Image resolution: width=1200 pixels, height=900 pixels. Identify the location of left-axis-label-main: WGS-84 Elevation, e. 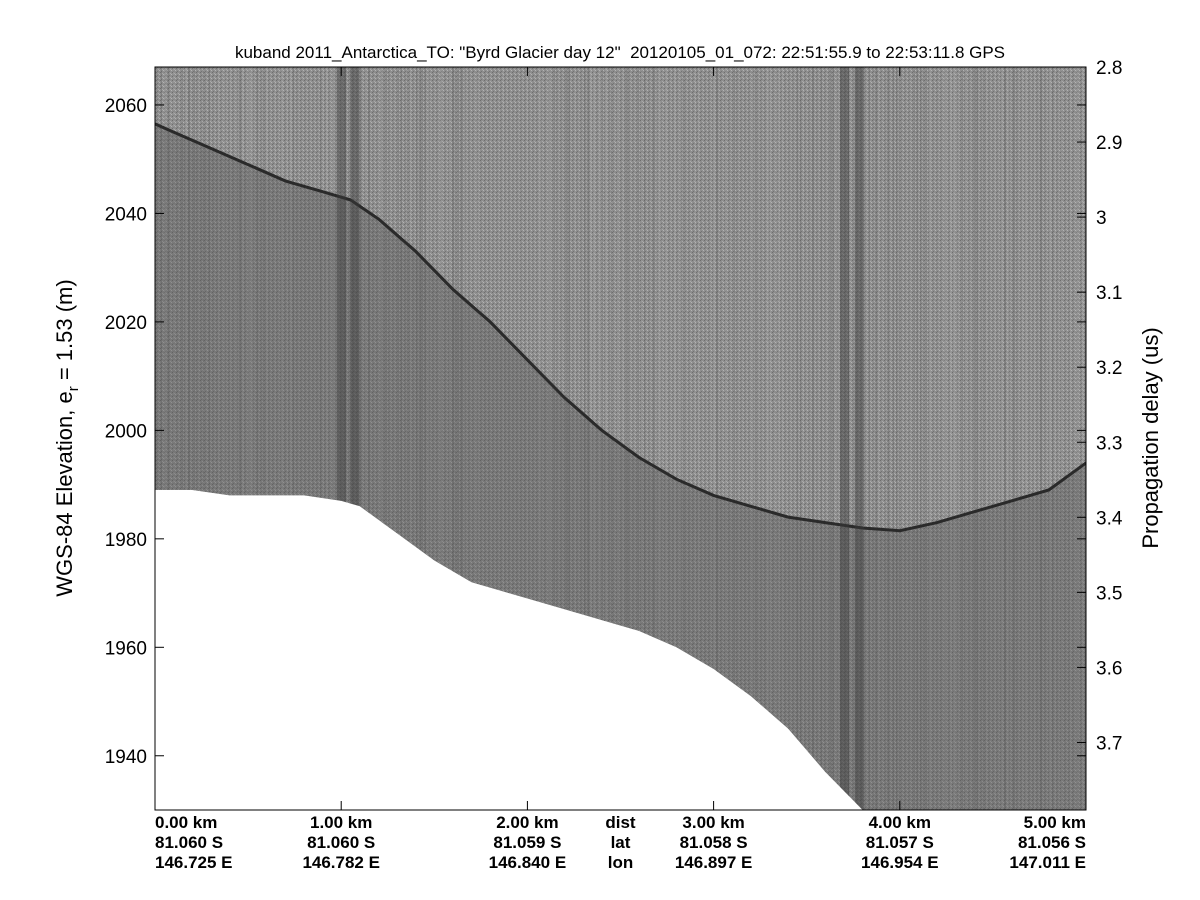
(64, 493).